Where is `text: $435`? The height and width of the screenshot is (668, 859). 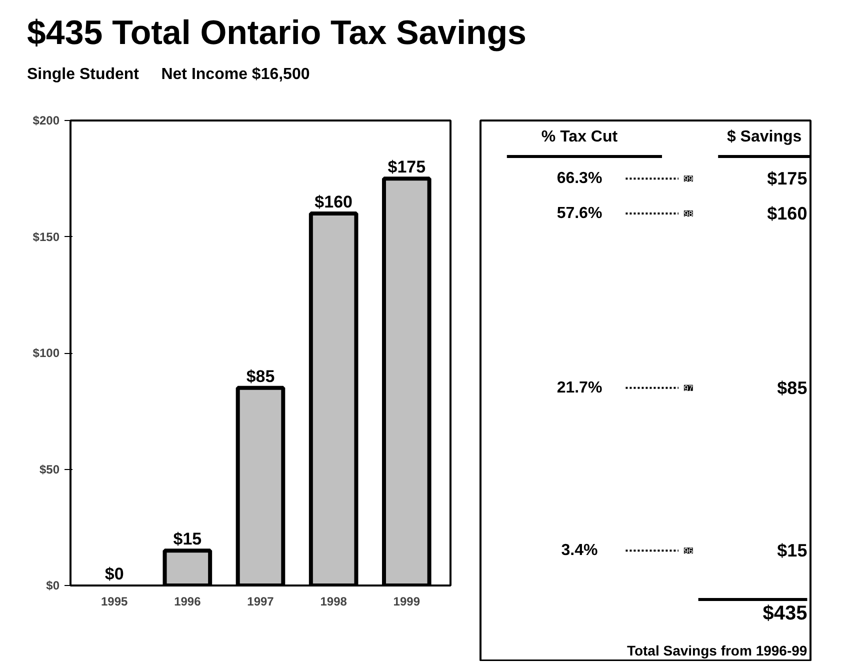 text: $435 is located at coordinates (785, 613).